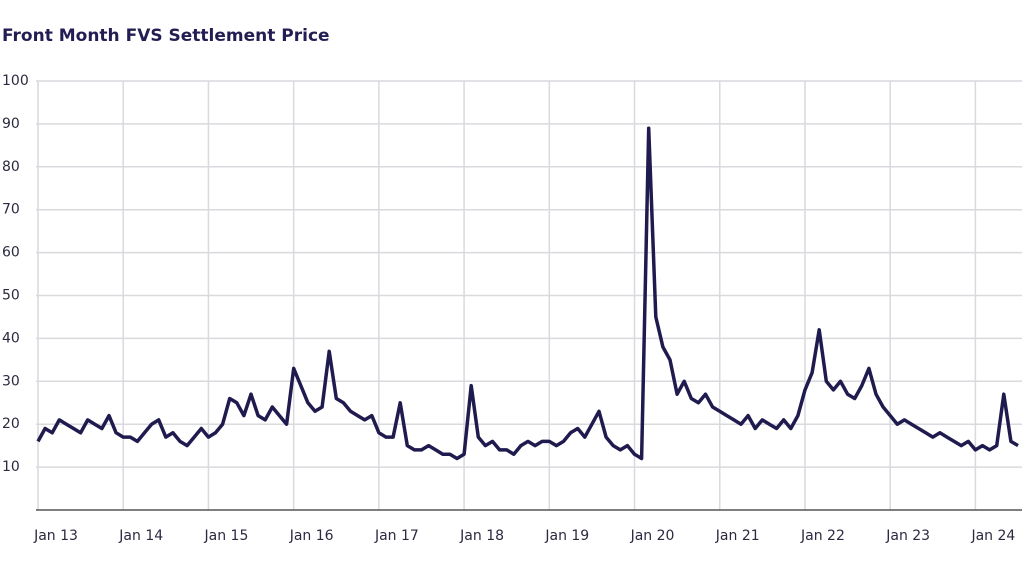 This screenshot has height=571, width=1024. Describe the element at coordinates (166, 36) in the screenshot. I see `chart-title: Front Month FVS Settlement Price` at that location.